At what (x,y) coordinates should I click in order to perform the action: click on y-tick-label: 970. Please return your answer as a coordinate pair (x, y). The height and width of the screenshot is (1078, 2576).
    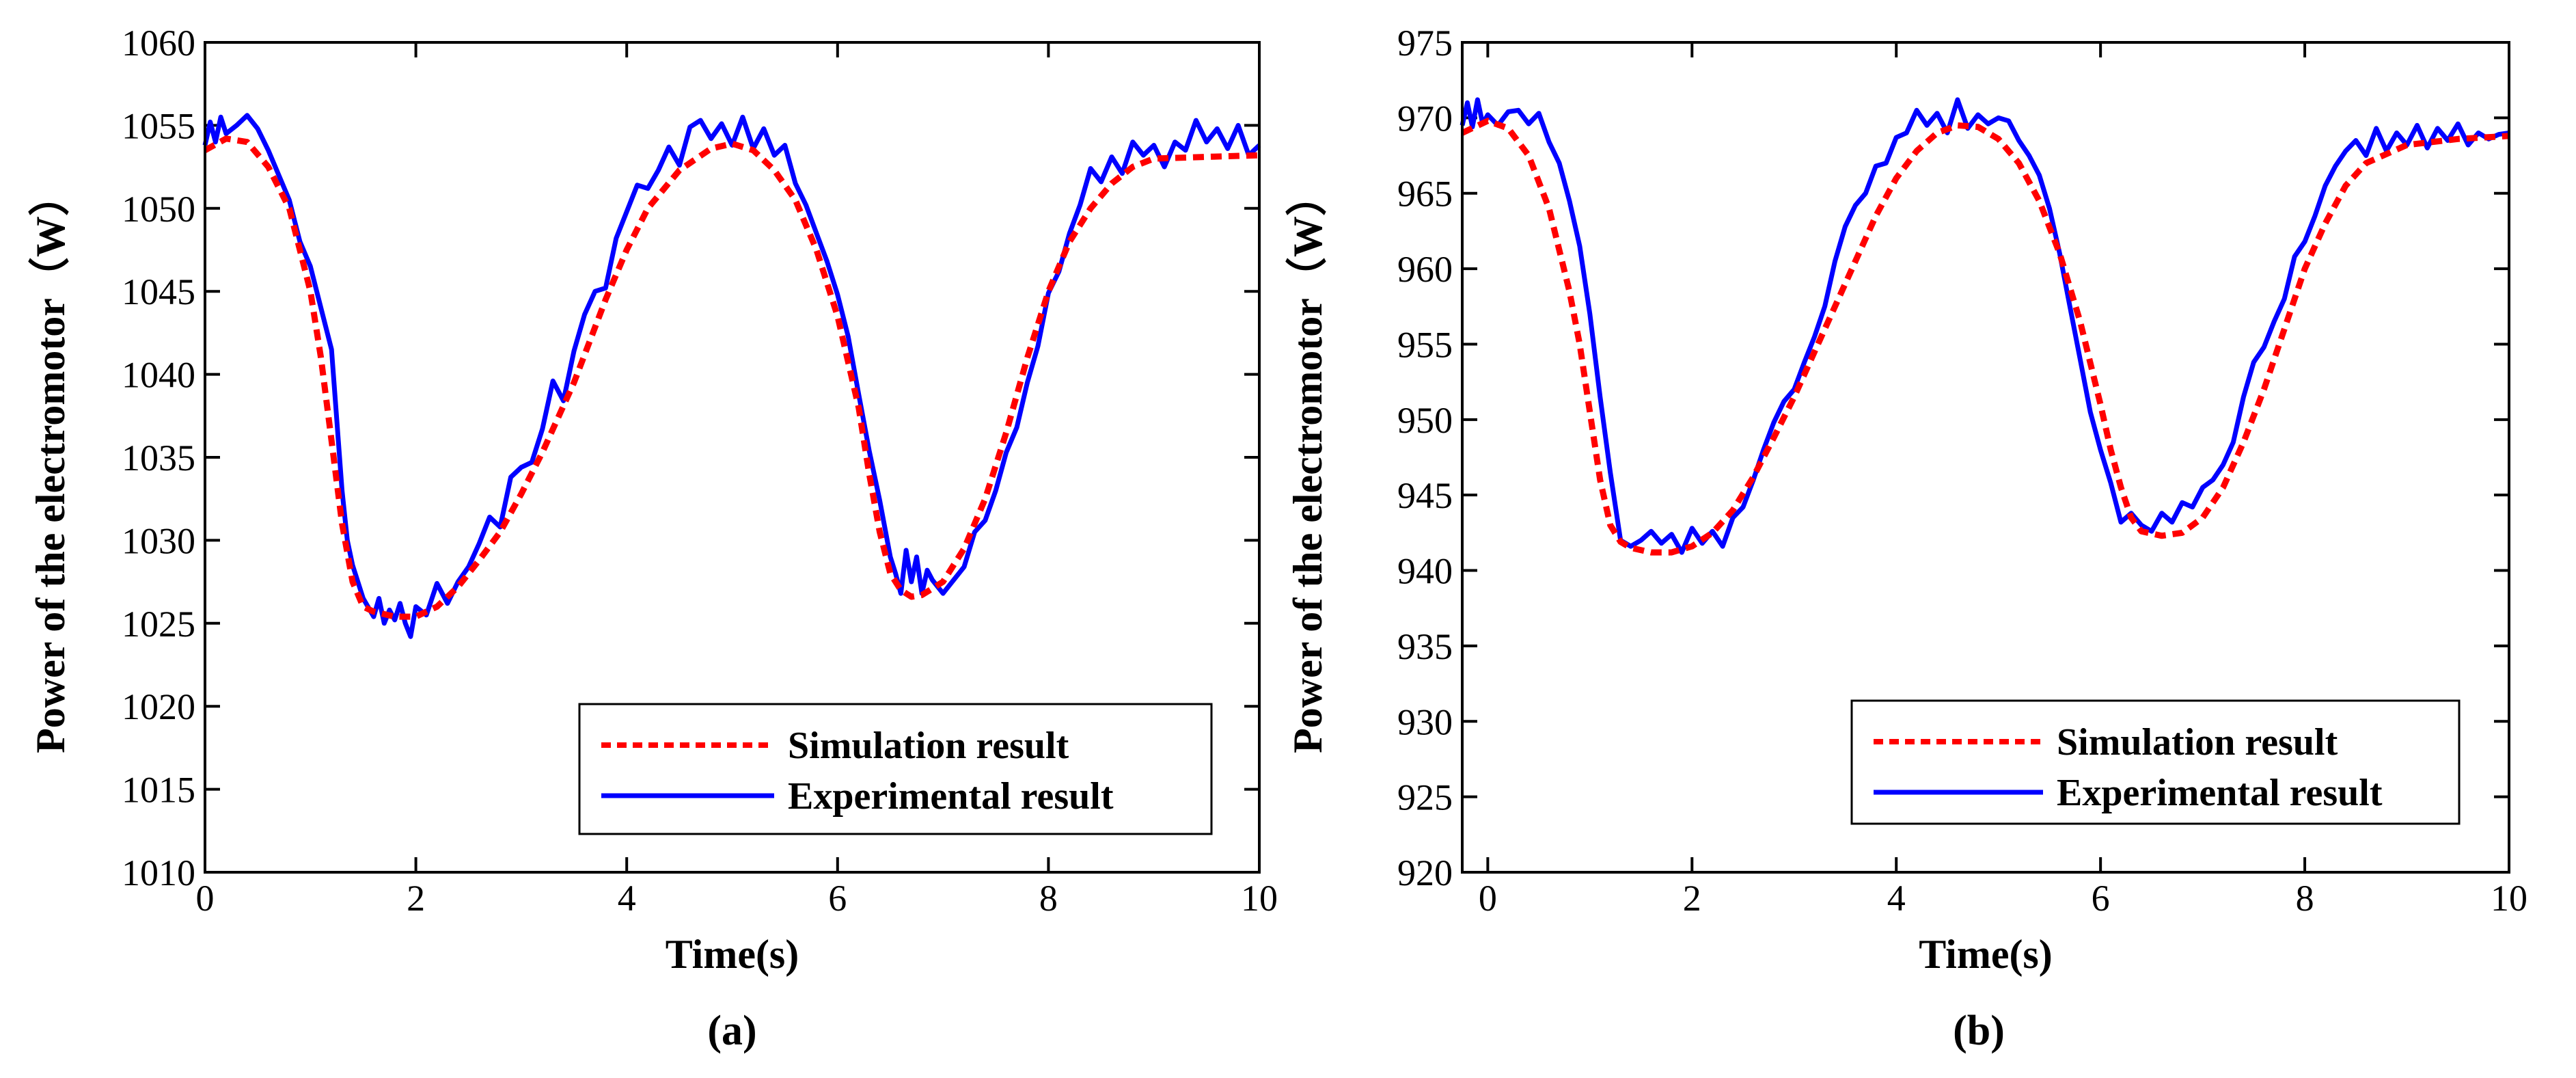
    Looking at the image, I should click on (1425, 118).